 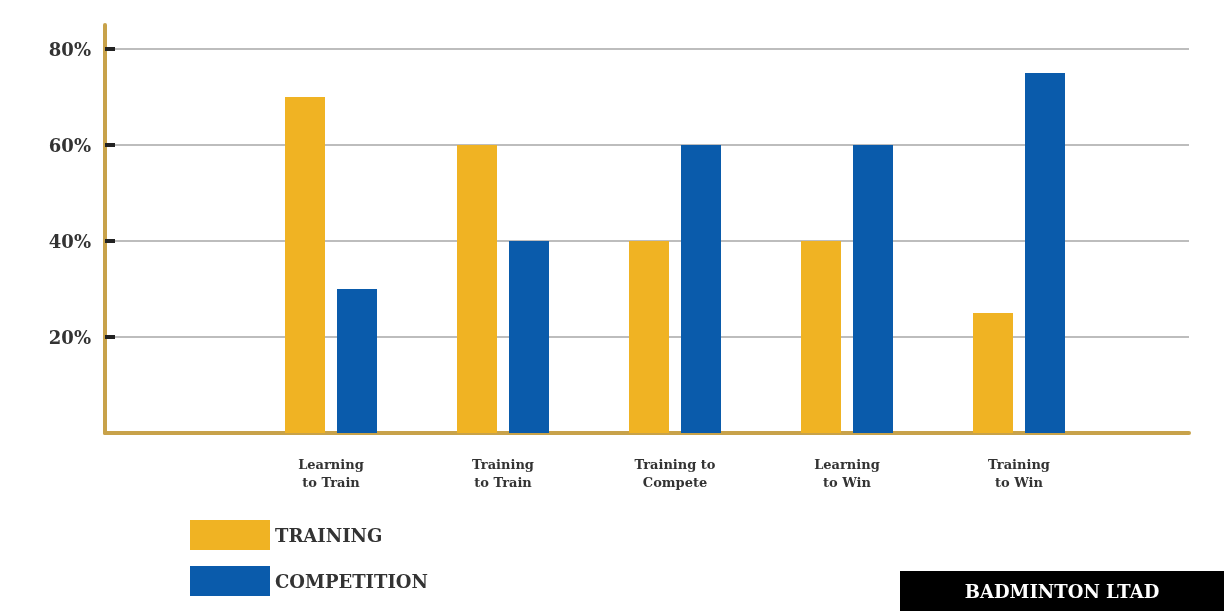 What do you see at coordinates (503, 473) in the screenshot?
I see `x-tick-label: Training to Train` at bounding box center [503, 473].